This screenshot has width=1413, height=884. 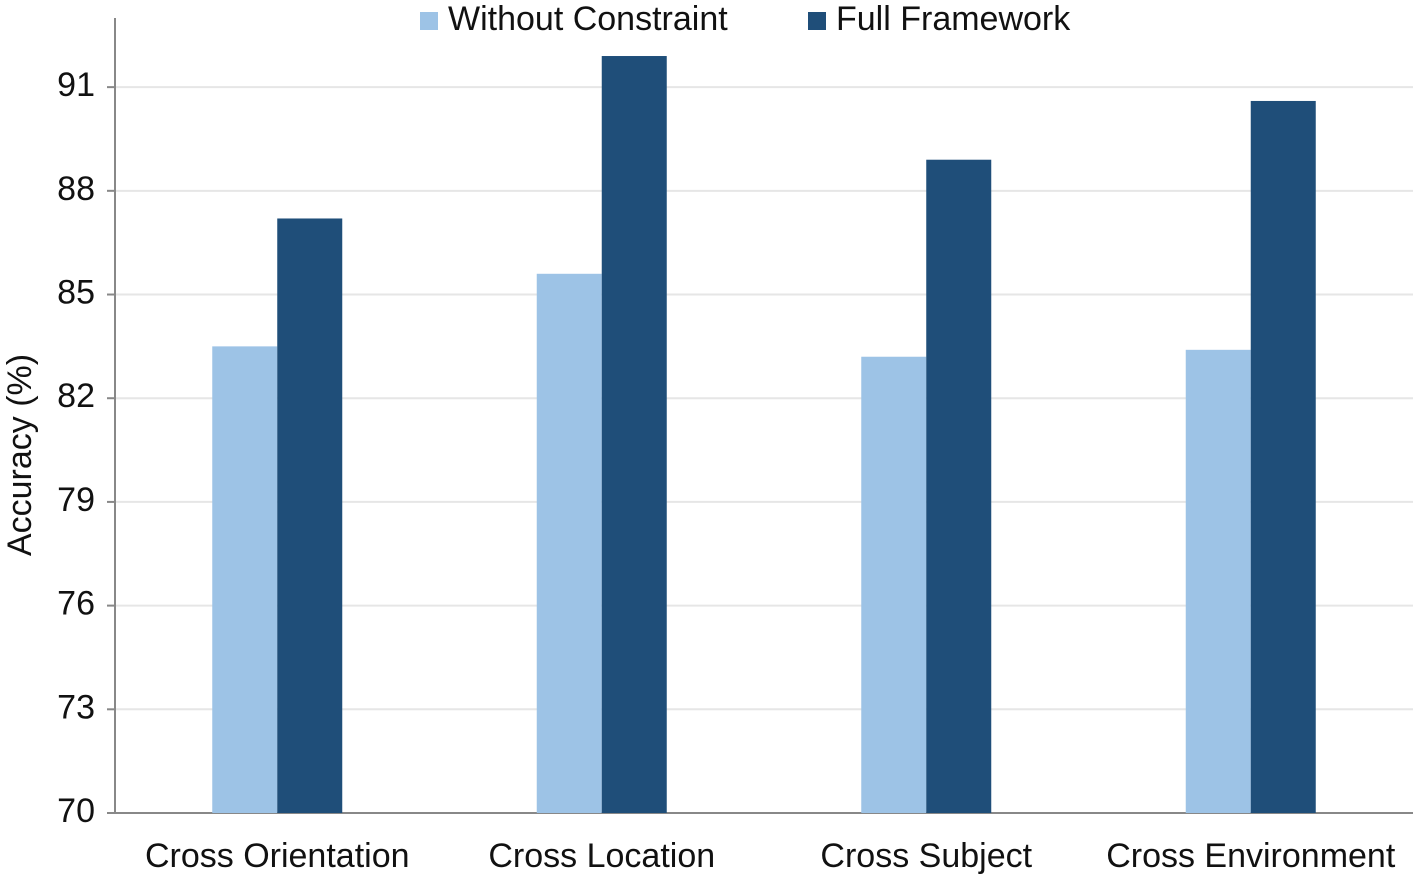 I want to click on x-tick-label: Cross Location, so click(x=601, y=856).